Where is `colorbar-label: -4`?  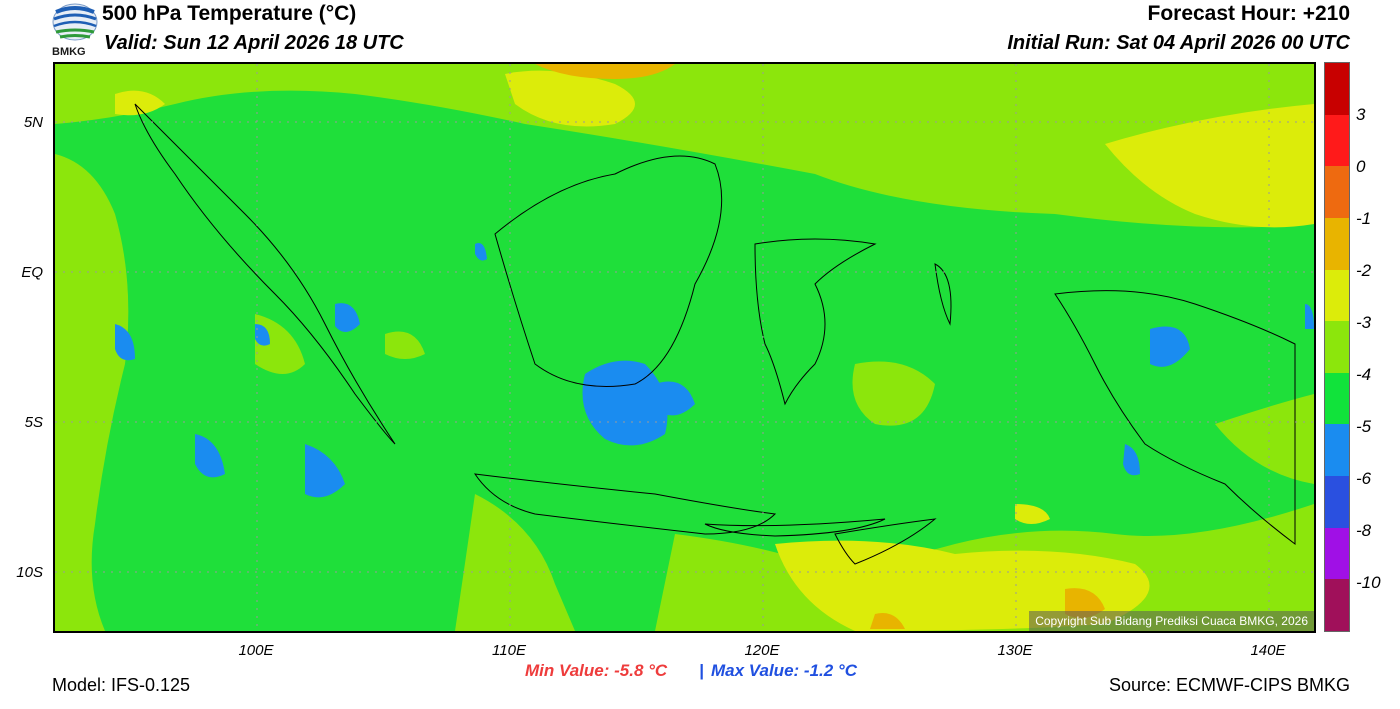 colorbar-label: -4 is located at coordinates (1364, 374).